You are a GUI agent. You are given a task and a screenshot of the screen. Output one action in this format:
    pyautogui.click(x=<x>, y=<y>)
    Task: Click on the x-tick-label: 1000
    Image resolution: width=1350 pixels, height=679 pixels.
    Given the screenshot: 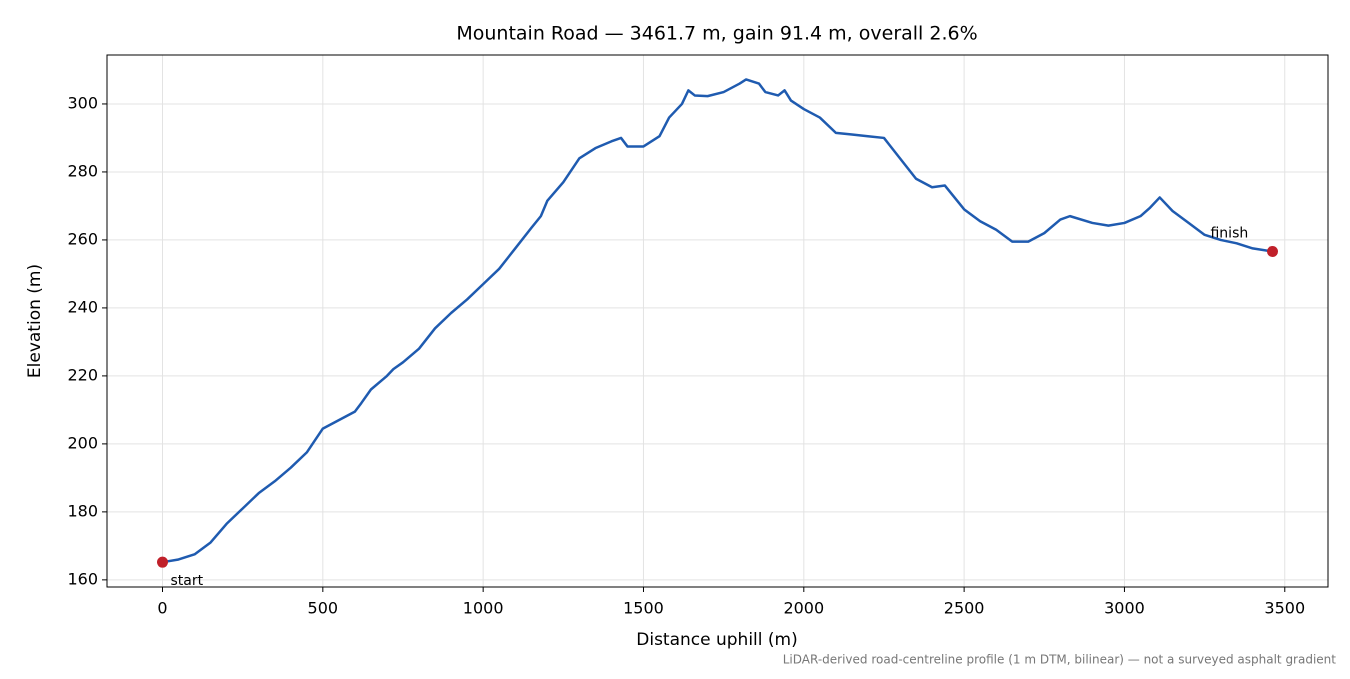 What is the action you would take?
    pyautogui.click(x=483, y=608)
    